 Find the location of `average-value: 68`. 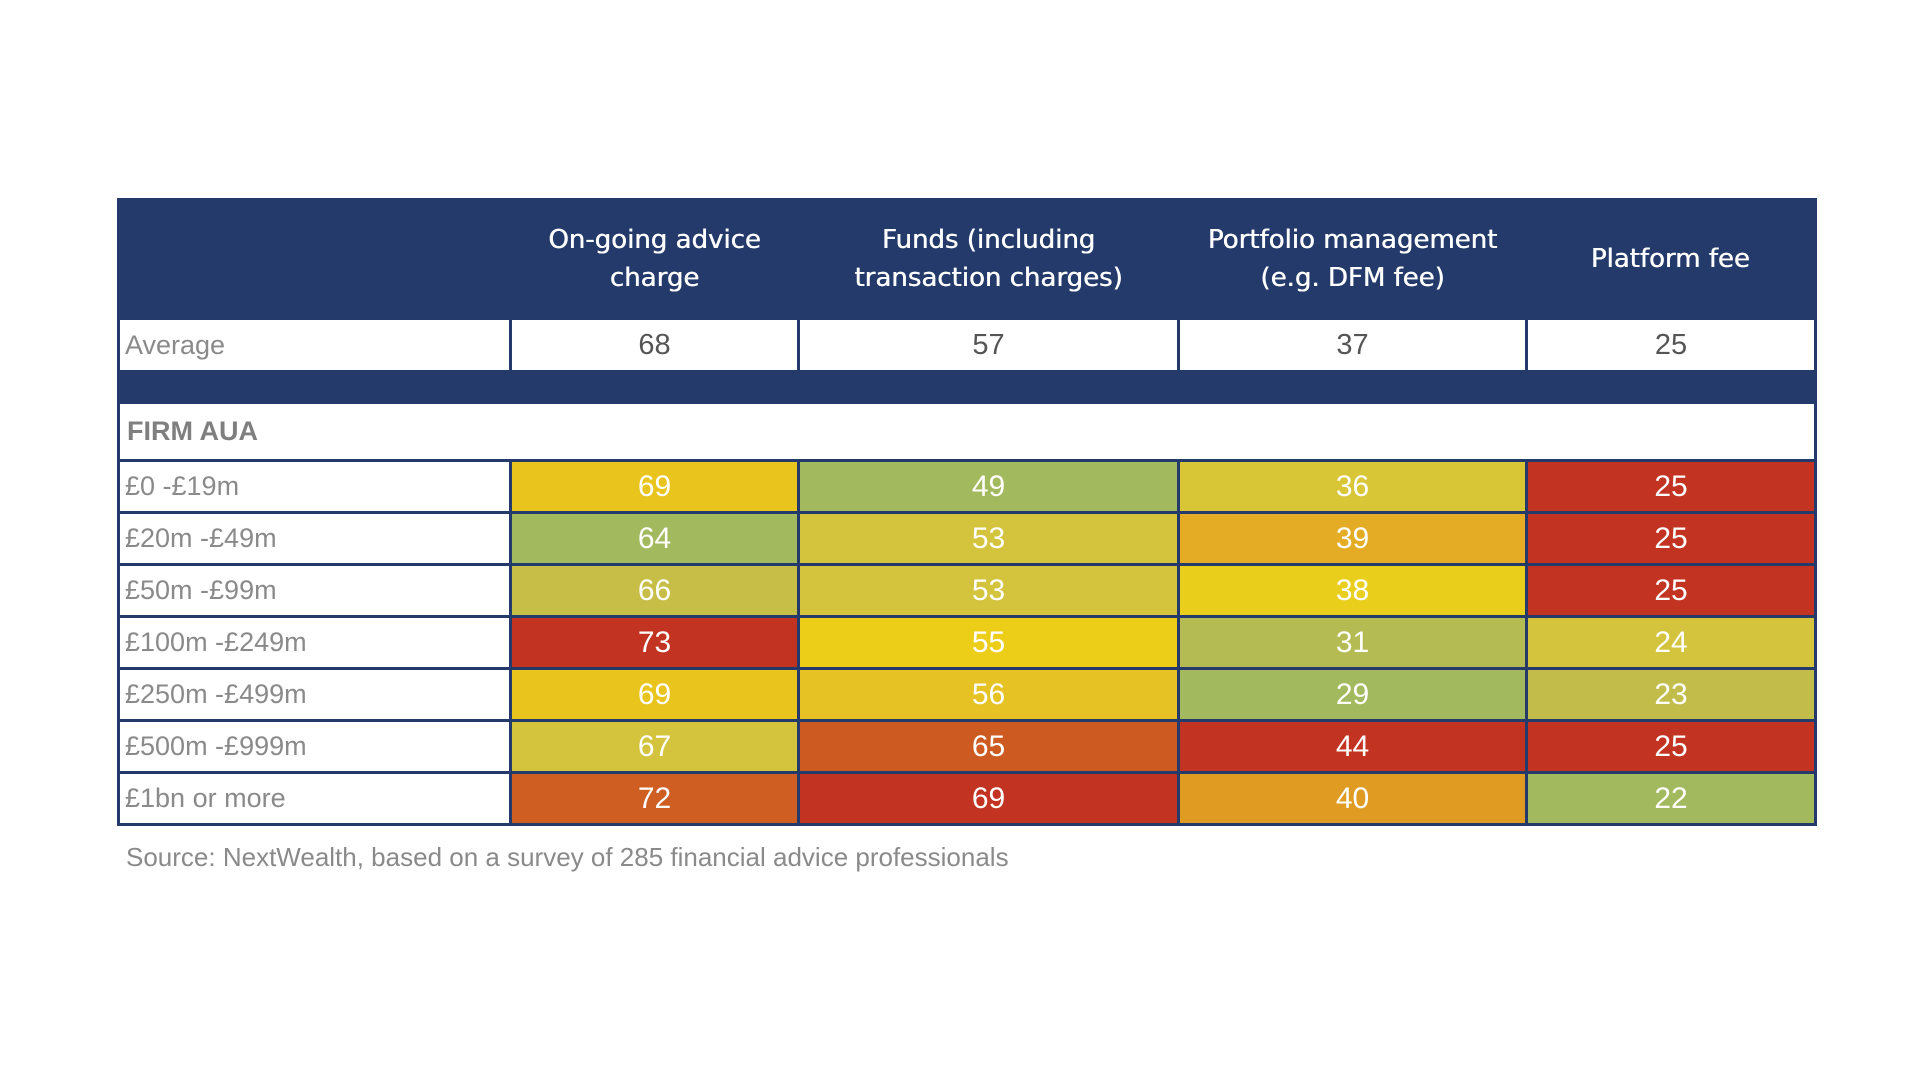

average-value: 68 is located at coordinates (654, 345).